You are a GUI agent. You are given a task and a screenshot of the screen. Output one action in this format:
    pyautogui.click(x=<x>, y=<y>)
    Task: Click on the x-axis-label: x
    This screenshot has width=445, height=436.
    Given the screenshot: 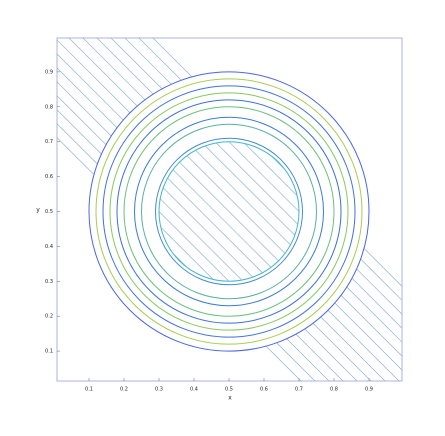 What is the action you would take?
    pyautogui.click(x=230, y=398)
    